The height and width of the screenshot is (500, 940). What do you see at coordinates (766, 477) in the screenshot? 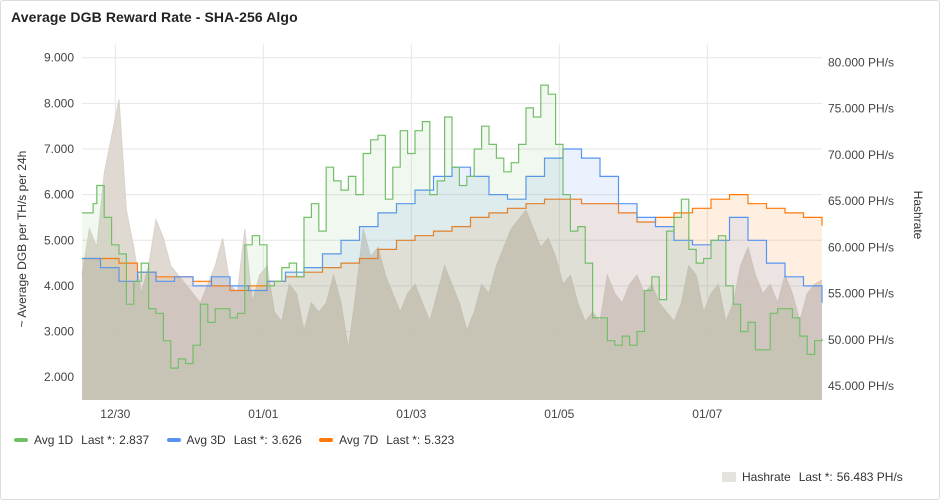
I see `legend-label-hashrate: Hashrate` at bounding box center [766, 477].